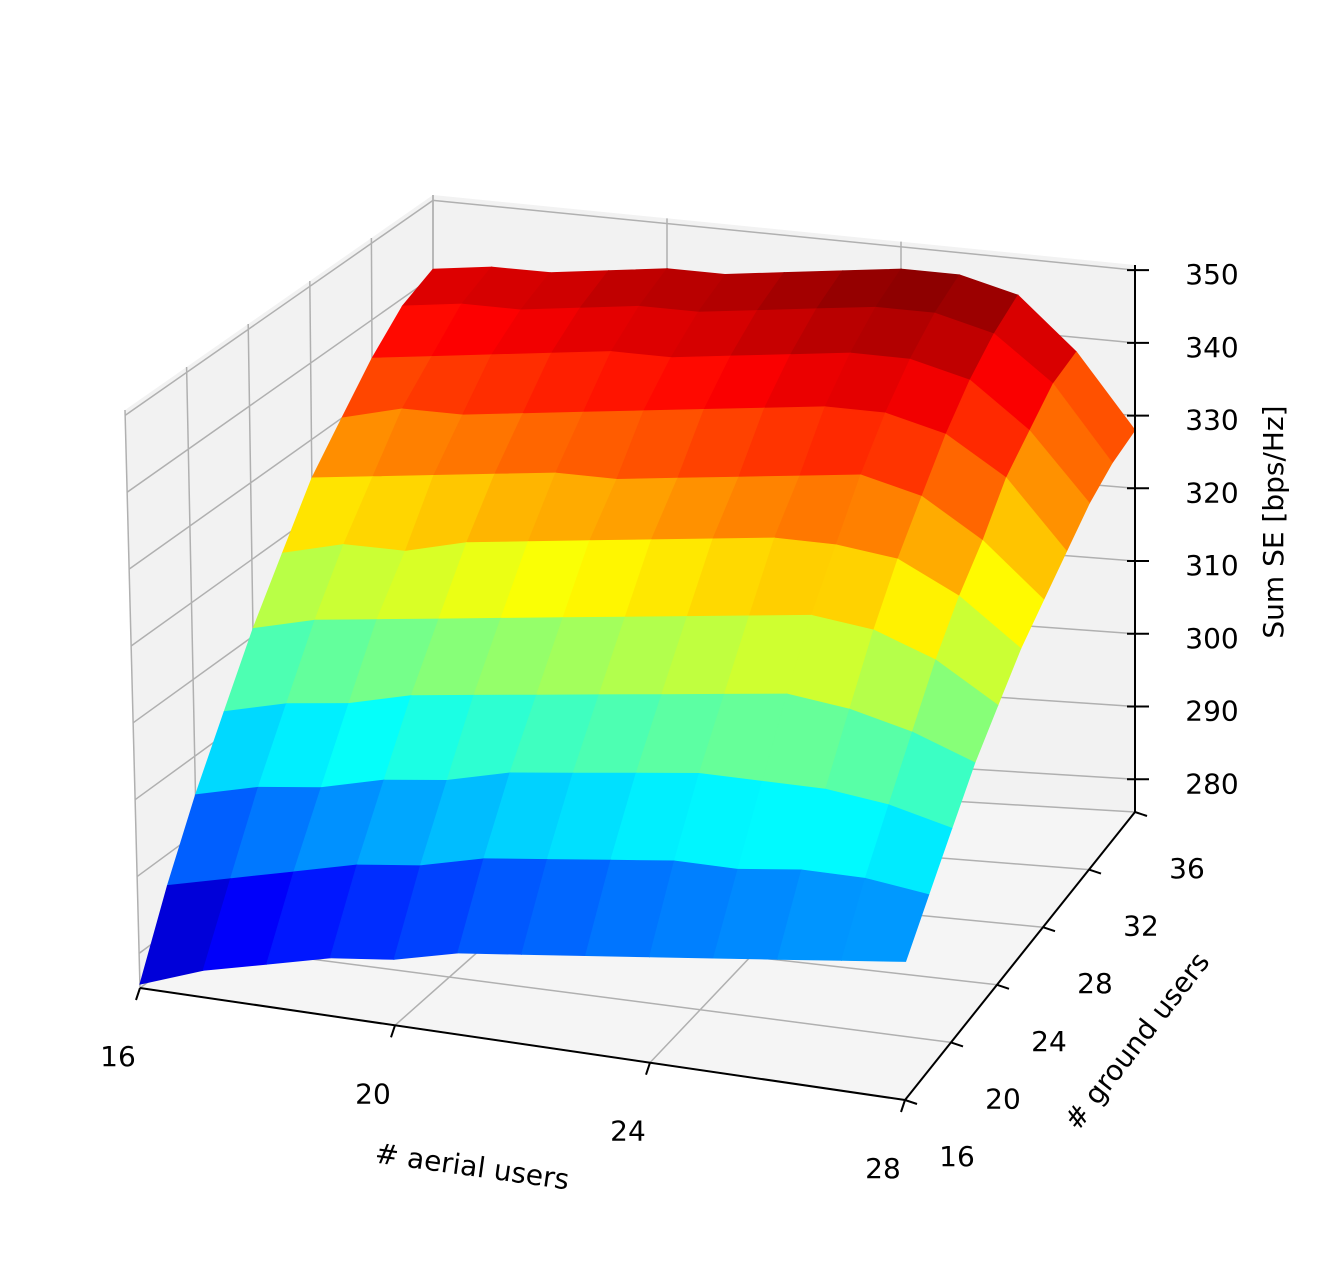 Image resolution: width=1327 pixels, height=1277 pixels. I want to click on y-tick-label: 20, so click(1003, 1098).